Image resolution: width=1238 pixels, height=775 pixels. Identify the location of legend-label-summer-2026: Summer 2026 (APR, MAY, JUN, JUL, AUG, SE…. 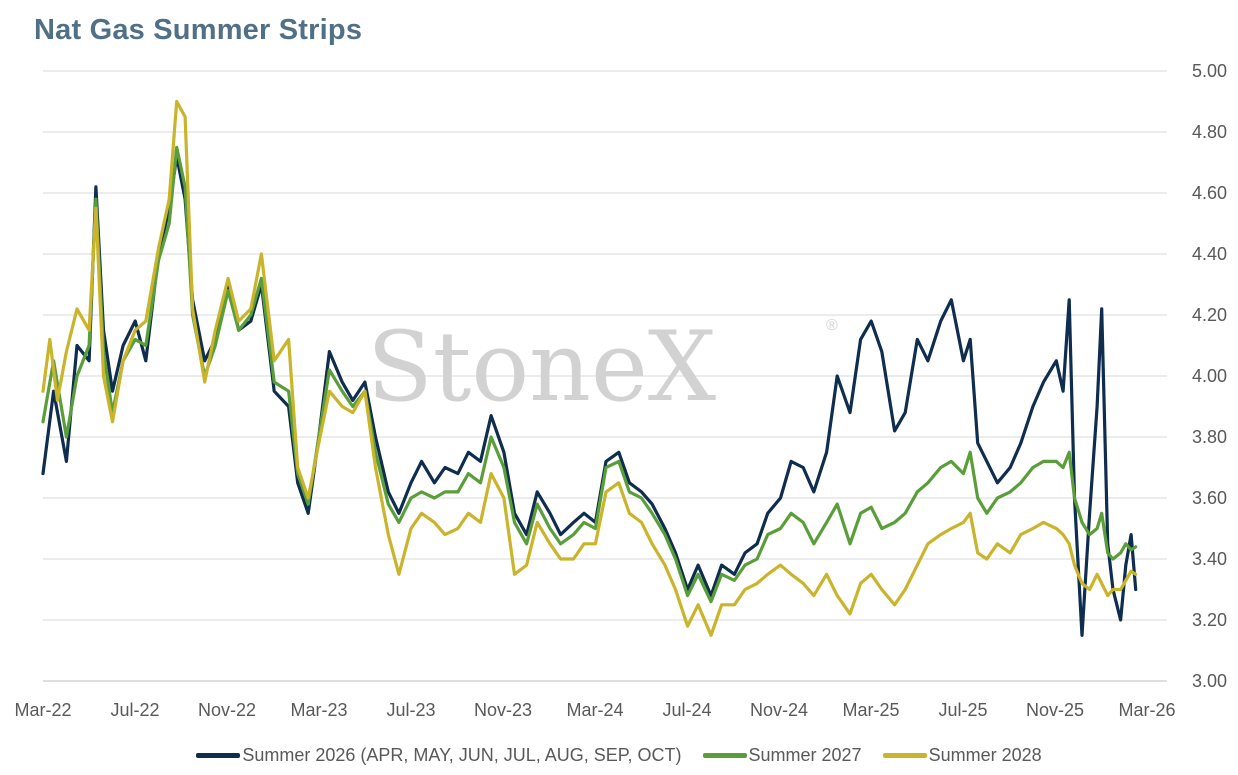
(462, 755).